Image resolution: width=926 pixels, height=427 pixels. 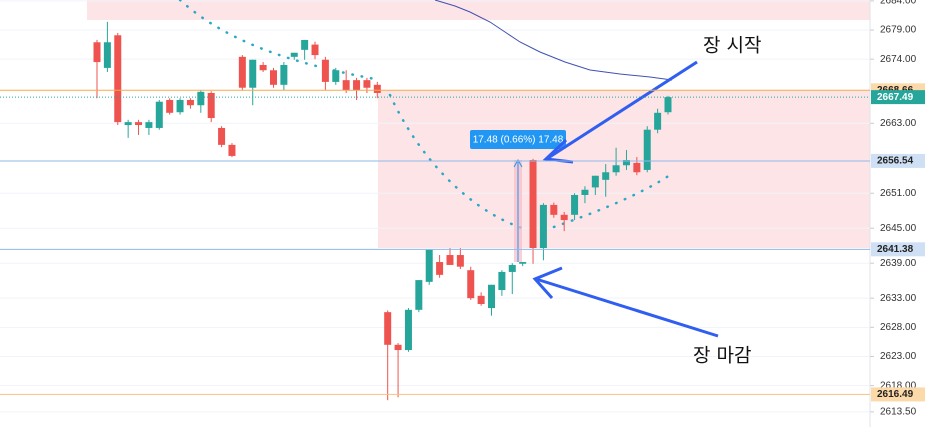 What do you see at coordinates (898, 385) in the screenshot?
I see `y-tick-label: 2618.00` at bounding box center [898, 385].